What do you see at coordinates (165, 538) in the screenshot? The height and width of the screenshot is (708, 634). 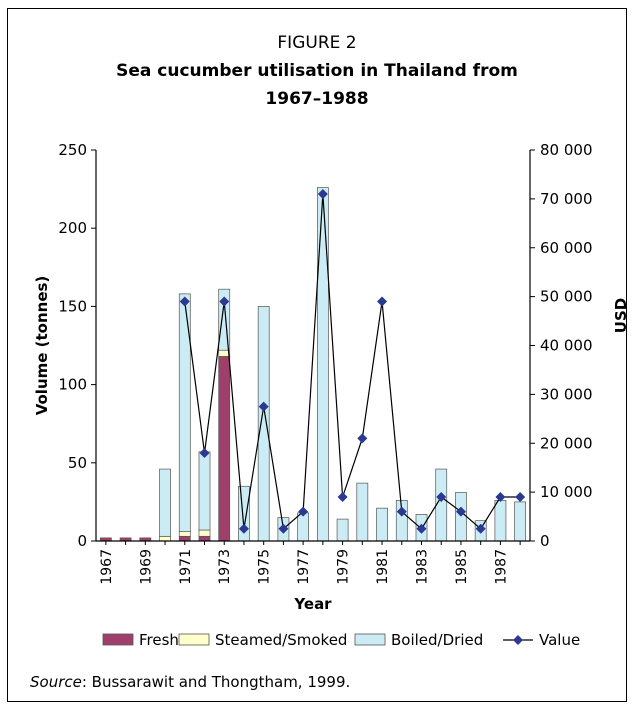 I see `bar-steamed-smoked-1970` at bounding box center [165, 538].